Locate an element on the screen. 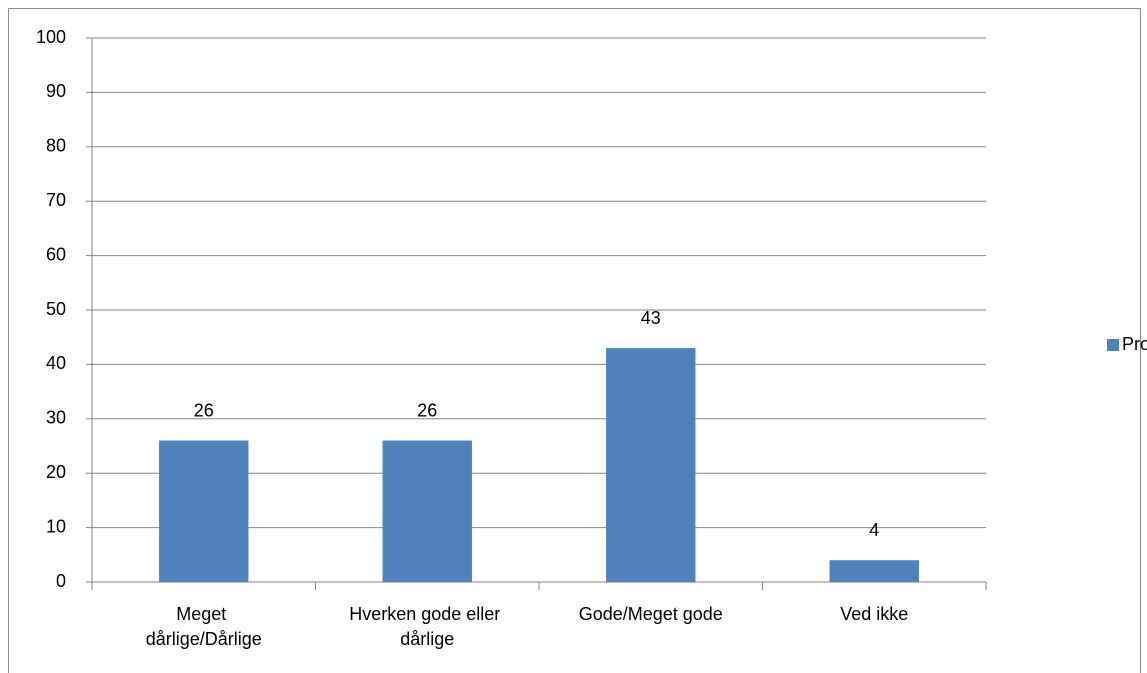 The width and height of the screenshot is (1147, 673). y-tick-label: 50 is located at coordinates (56, 309).